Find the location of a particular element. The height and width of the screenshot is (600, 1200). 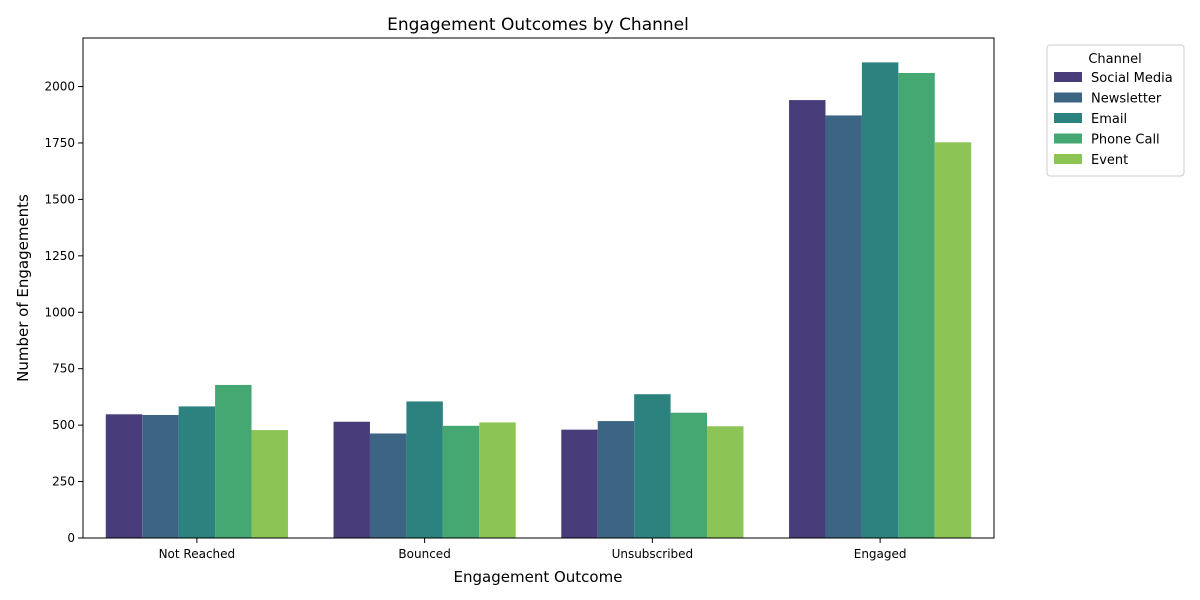

bar-newsletter-bounced is located at coordinates (388, 485).